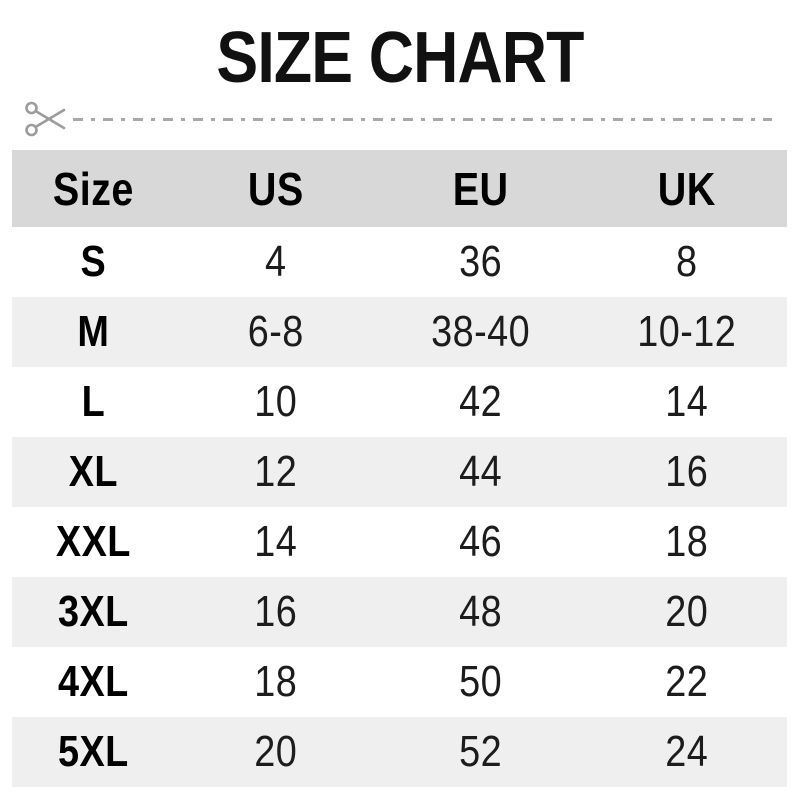  What do you see at coordinates (481, 331) in the screenshot?
I see `cell-value: 38-40` at bounding box center [481, 331].